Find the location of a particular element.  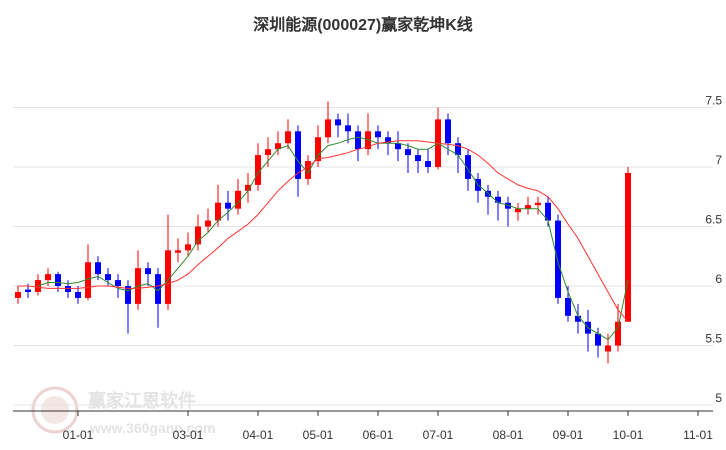

chart-title: 深圳能源(000027)赢家乾坤K线 is located at coordinates (363, 24).